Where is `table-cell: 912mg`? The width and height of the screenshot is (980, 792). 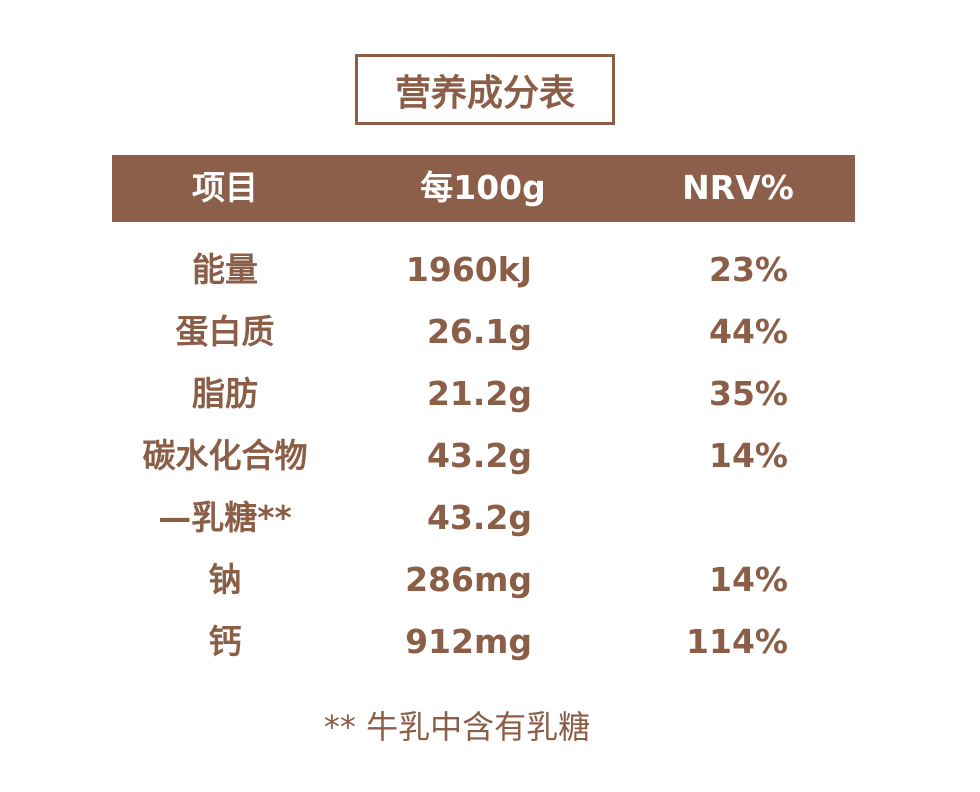 table-cell: 912mg is located at coordinates (468, 641).